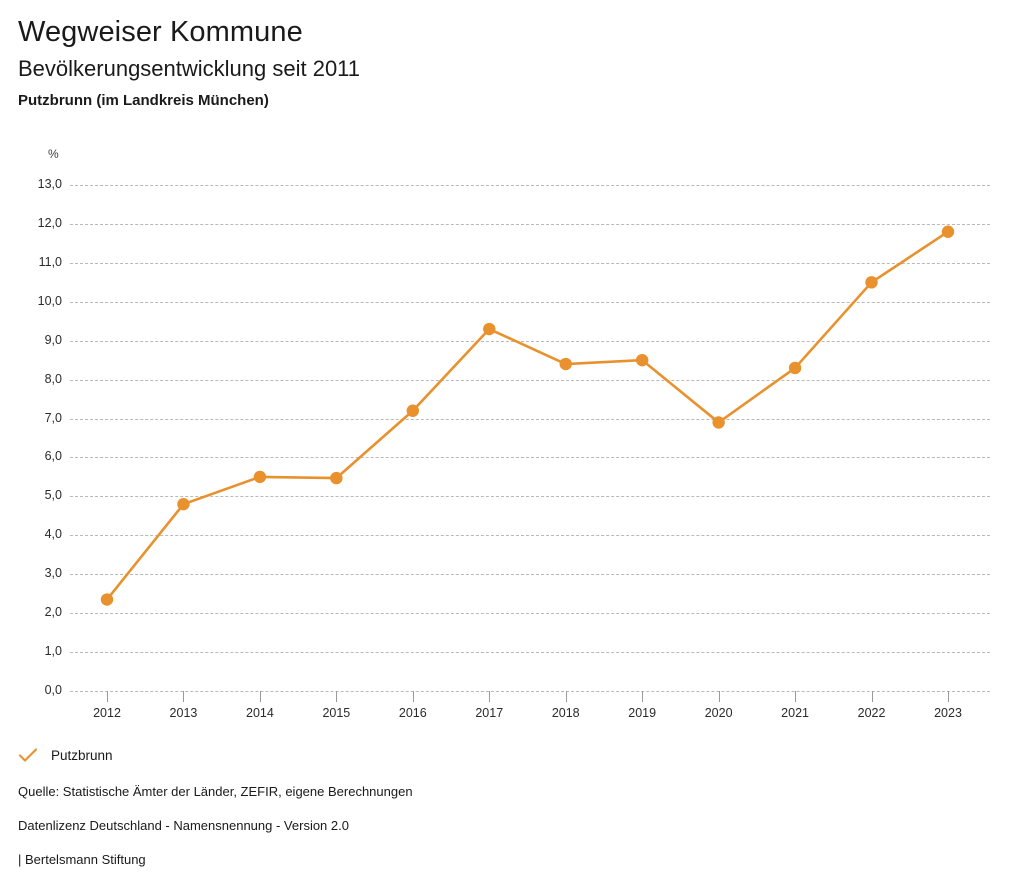 The image size is (1024, 888). What do you see at coordinates (53, 378) in the screenshot?
I see `y-axis-tick: 8,0` at bounding box center [53, 378].